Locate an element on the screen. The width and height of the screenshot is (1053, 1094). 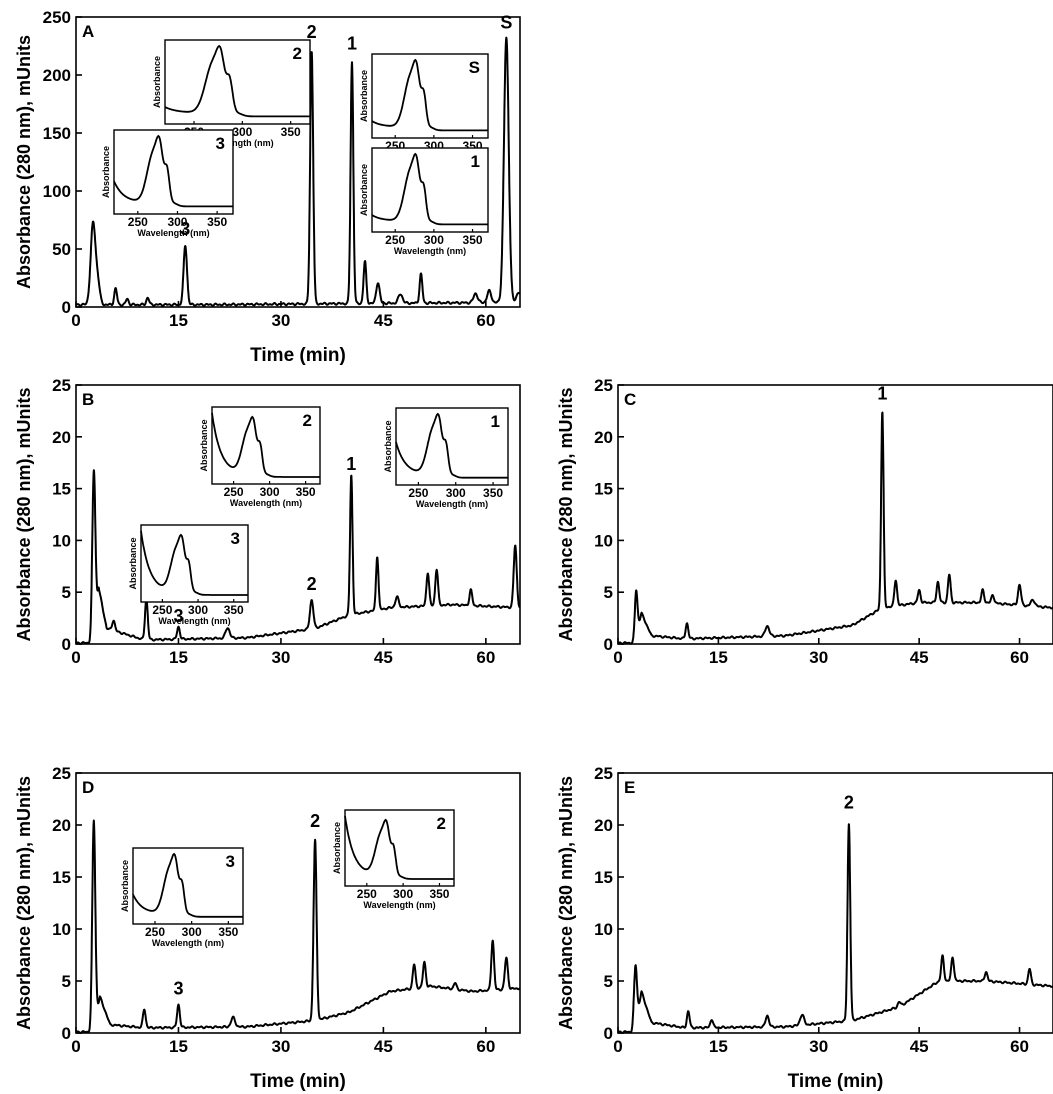
inset-peak-label: 3 is located at coordinates (220, 143).